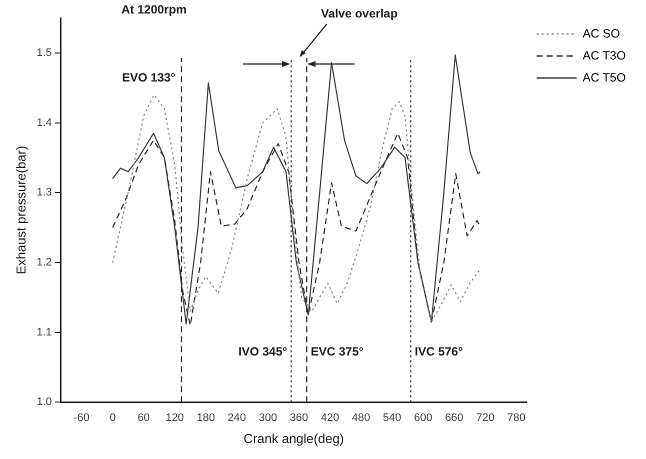  What do you see at coordinates (604, 55) in the screenshot?
I see `legend-label: AC T3O` at bounding box center [604, 55].